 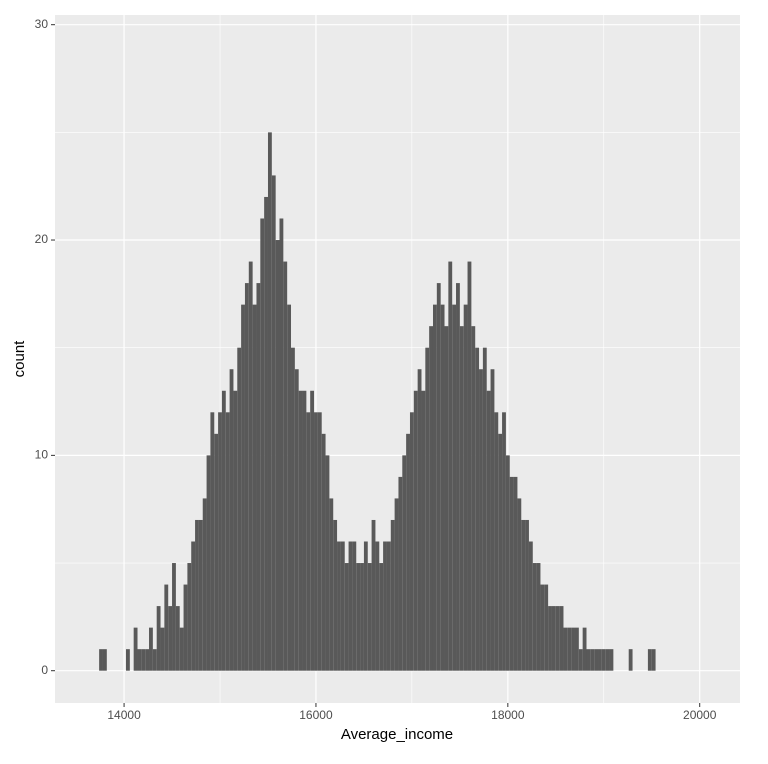 I want to click on x-tick-label: 16000, so click(x=316, y=715).